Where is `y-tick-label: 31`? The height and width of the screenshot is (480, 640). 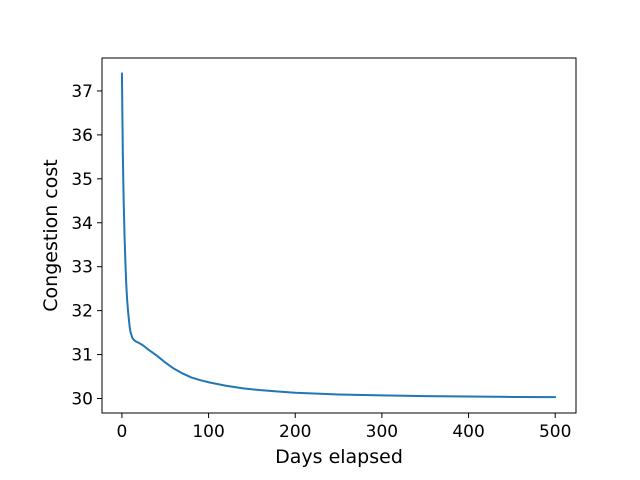
y-tick-label: 31 is located at coordinates (82, 356).